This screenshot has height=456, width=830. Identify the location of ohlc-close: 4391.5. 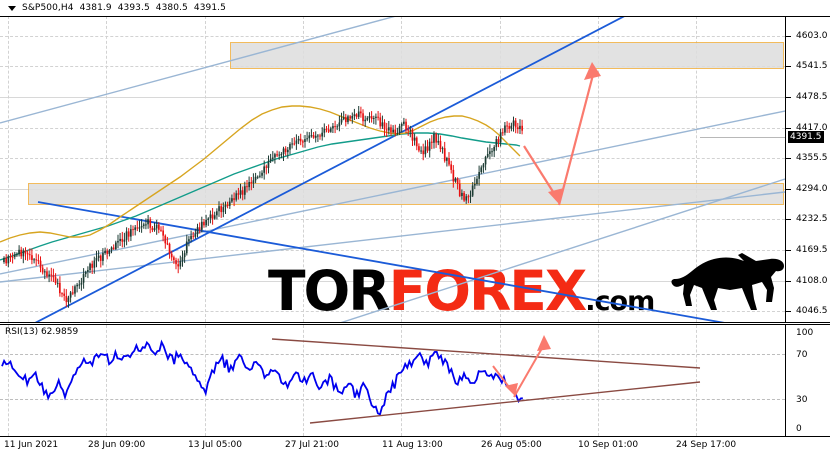
(209, 8).